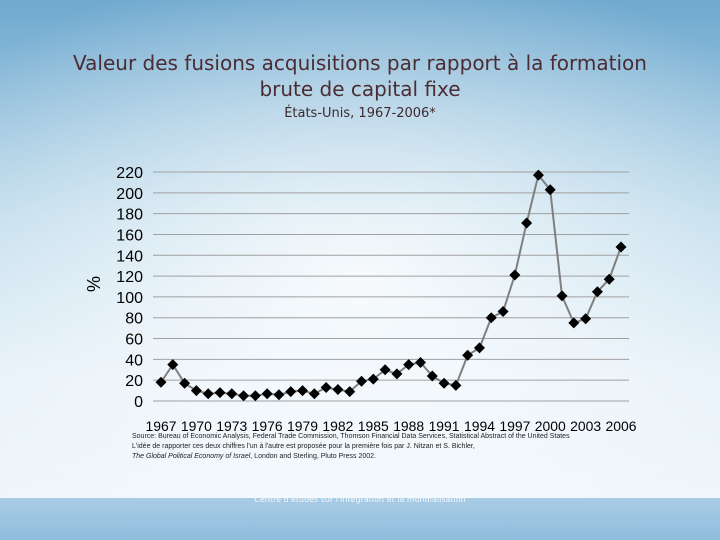  I want to click on x-tick-label: 1985, so click(373, 426).